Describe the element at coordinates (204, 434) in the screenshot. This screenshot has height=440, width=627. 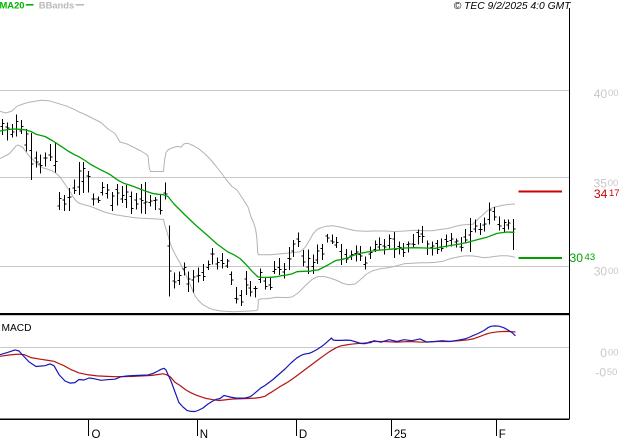
I see `svg-text: N` at that location.